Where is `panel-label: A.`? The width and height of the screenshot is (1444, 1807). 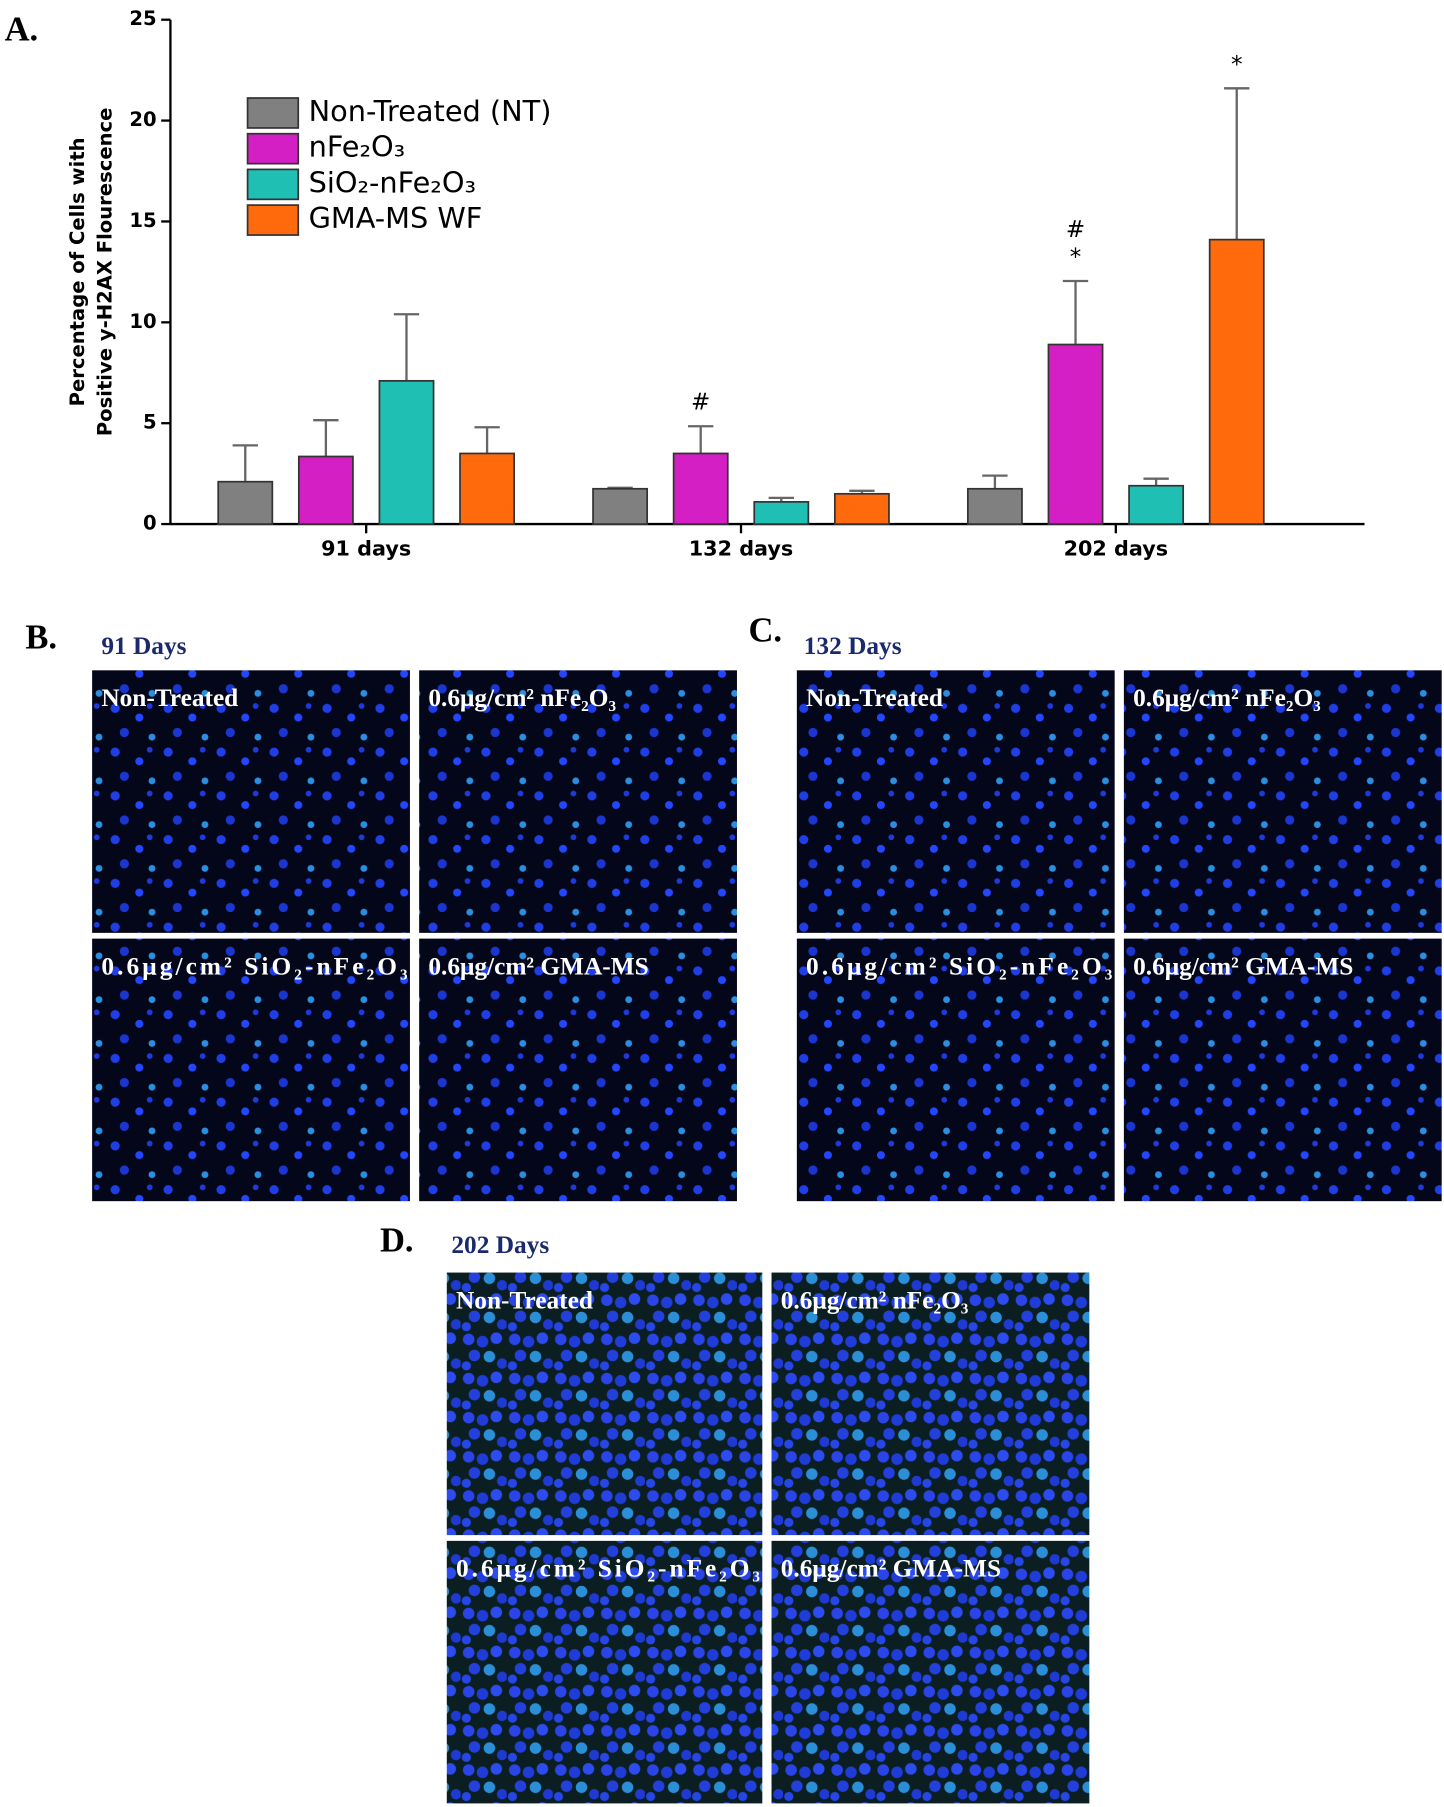 panel-label: A. is located at coordinates (22, 29).